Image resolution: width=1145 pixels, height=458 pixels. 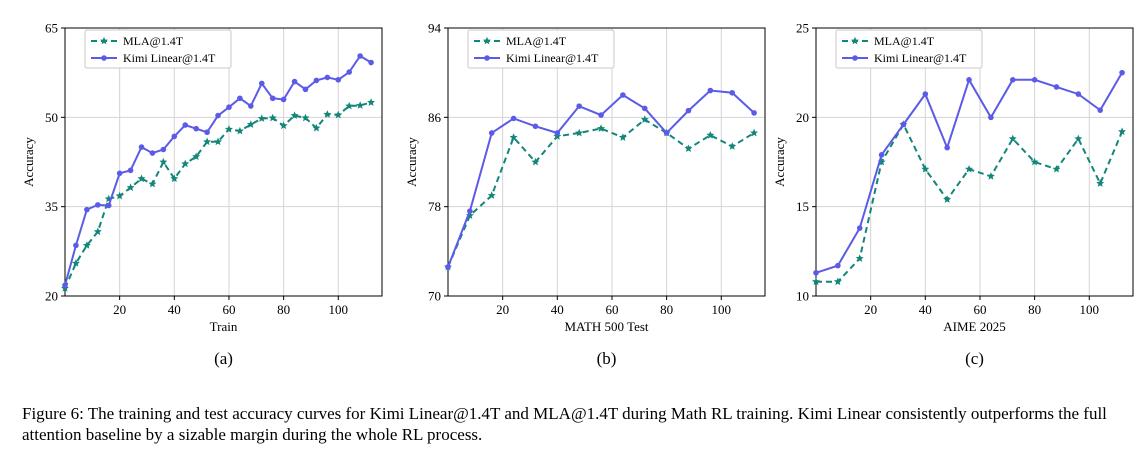 What do you see at coordinates (224, 326) in the screenshot?
I see `x-axis-label: Train` at bounding box center [224, 326].